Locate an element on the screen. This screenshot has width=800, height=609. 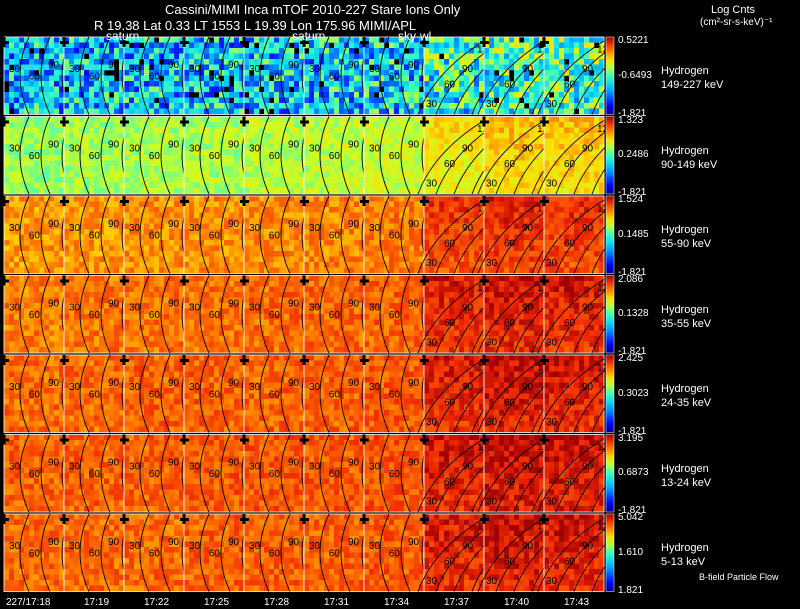
colorbar-border is located at coordinates (610, 155).